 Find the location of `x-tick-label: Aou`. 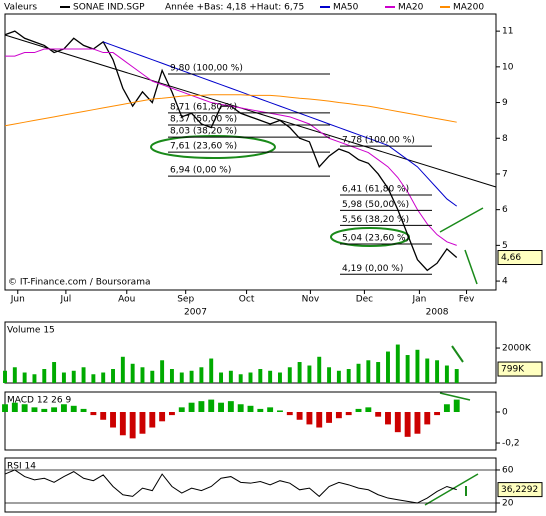

x-tick-label: Aou is located at coordinates (126, 300).